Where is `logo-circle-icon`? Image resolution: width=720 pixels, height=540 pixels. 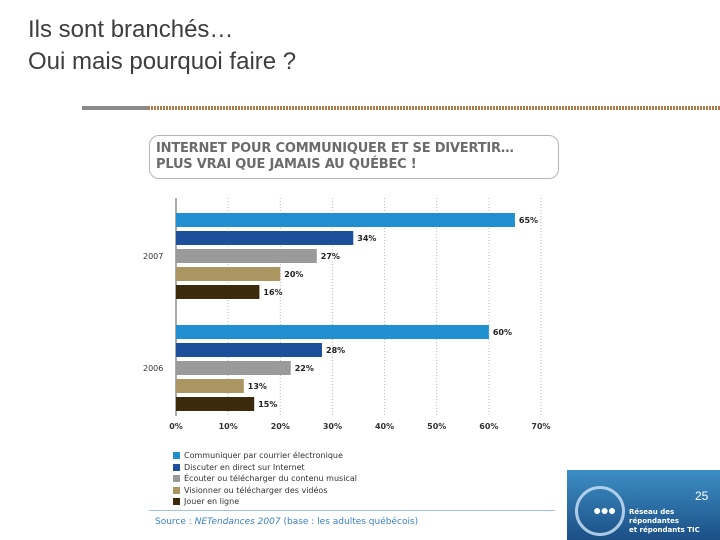 logo-circle-icon is located at coordinates (600, 511).